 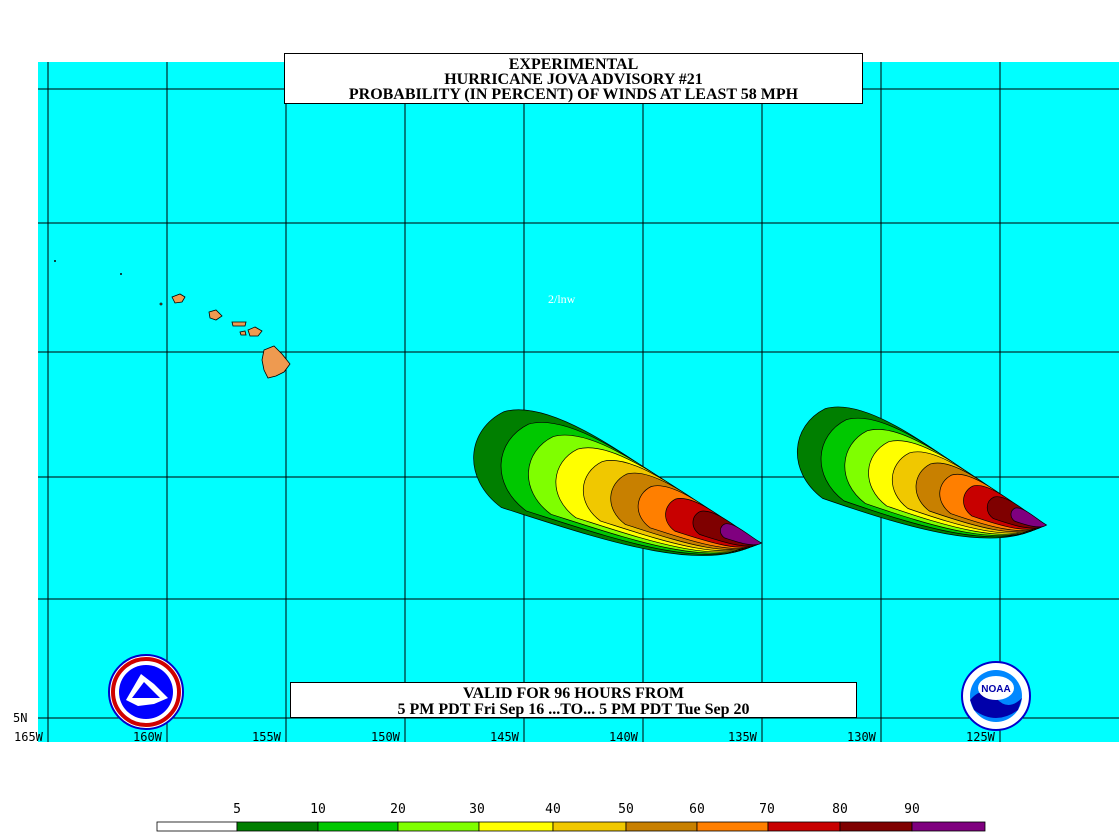 I want to click on lon-label: 135W, so click(x=742, y=737).